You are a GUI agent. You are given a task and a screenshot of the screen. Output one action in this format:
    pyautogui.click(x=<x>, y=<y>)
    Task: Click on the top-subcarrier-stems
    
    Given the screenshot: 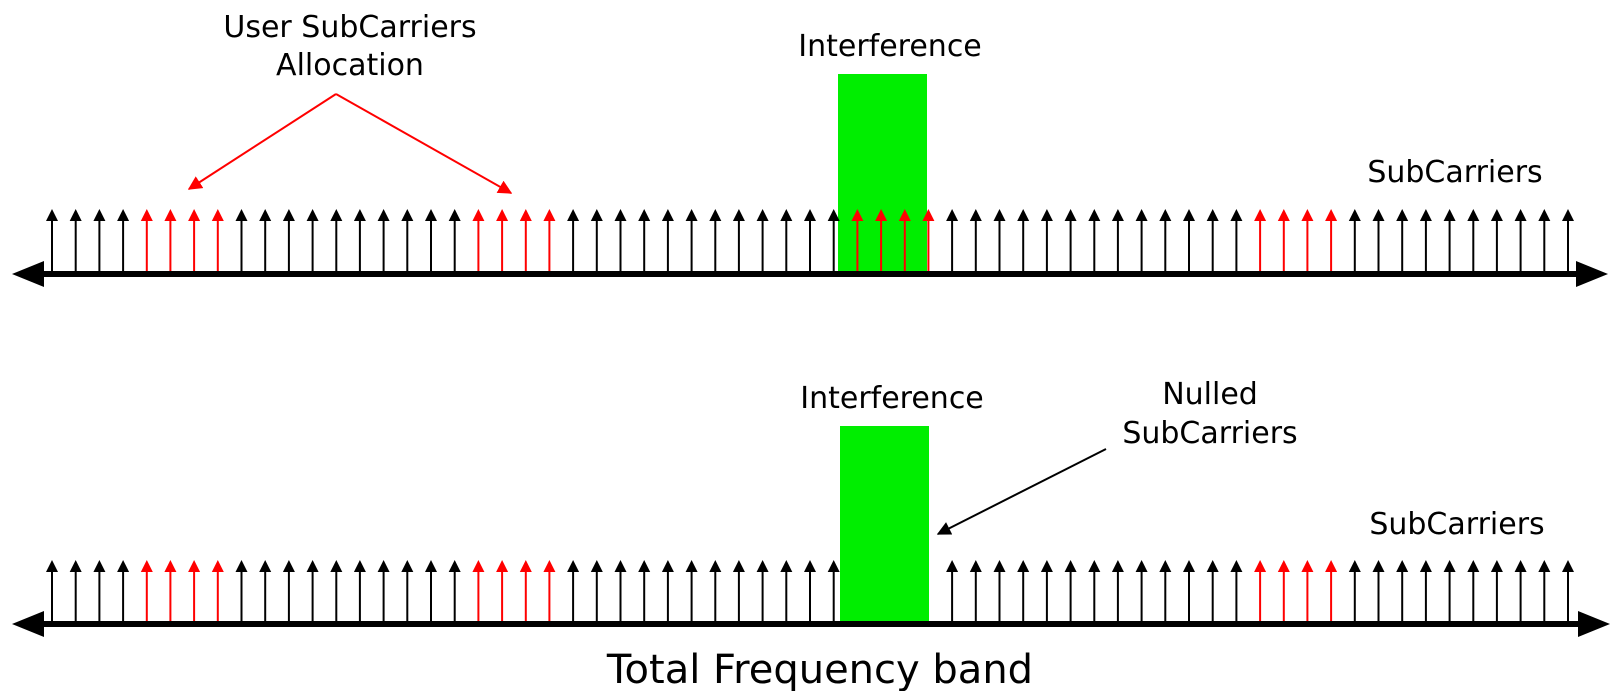 What is the action you would take?
    pyautogui.click(x=810, y=241)
    